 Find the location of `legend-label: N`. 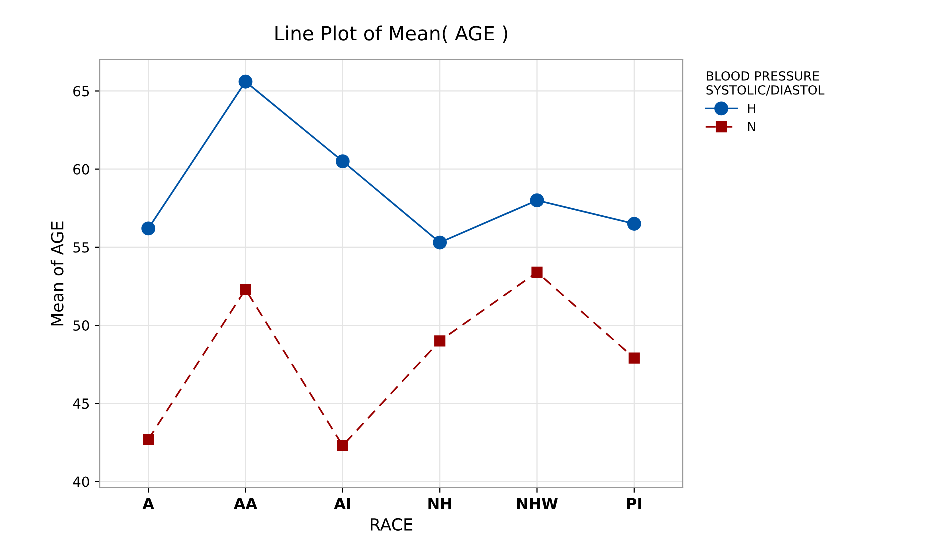

legend-label: N is located at coordinates (752, 127).